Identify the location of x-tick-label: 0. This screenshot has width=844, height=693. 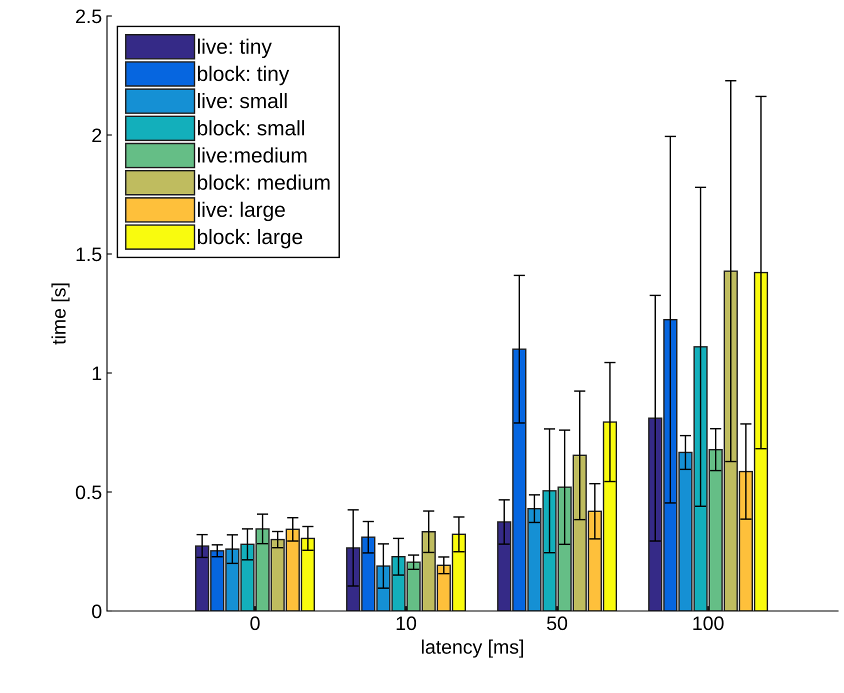
(255, 623).